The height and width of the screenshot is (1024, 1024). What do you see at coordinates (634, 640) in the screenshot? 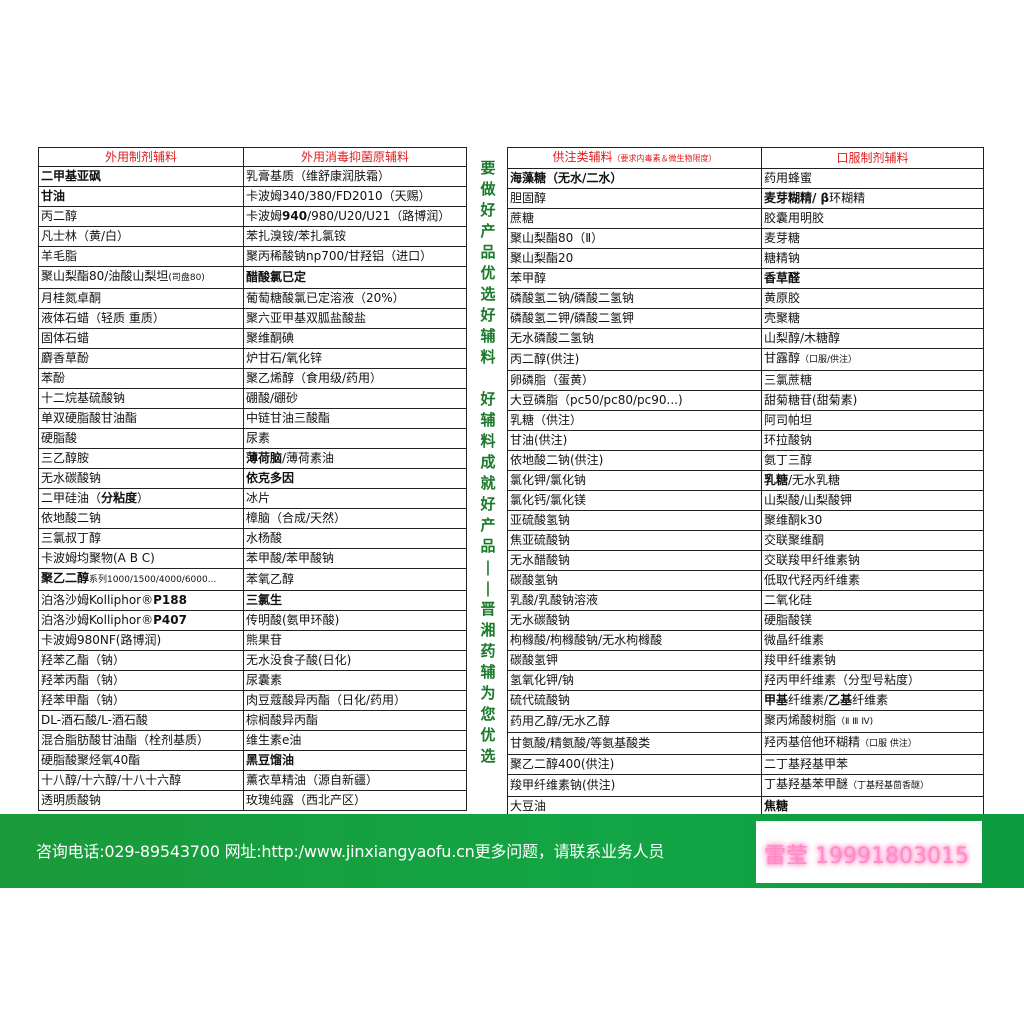
I see `table-cell: 枸橼酸/枸橼酸钠/无水枸橼酸` at bounding box center [634, 640].